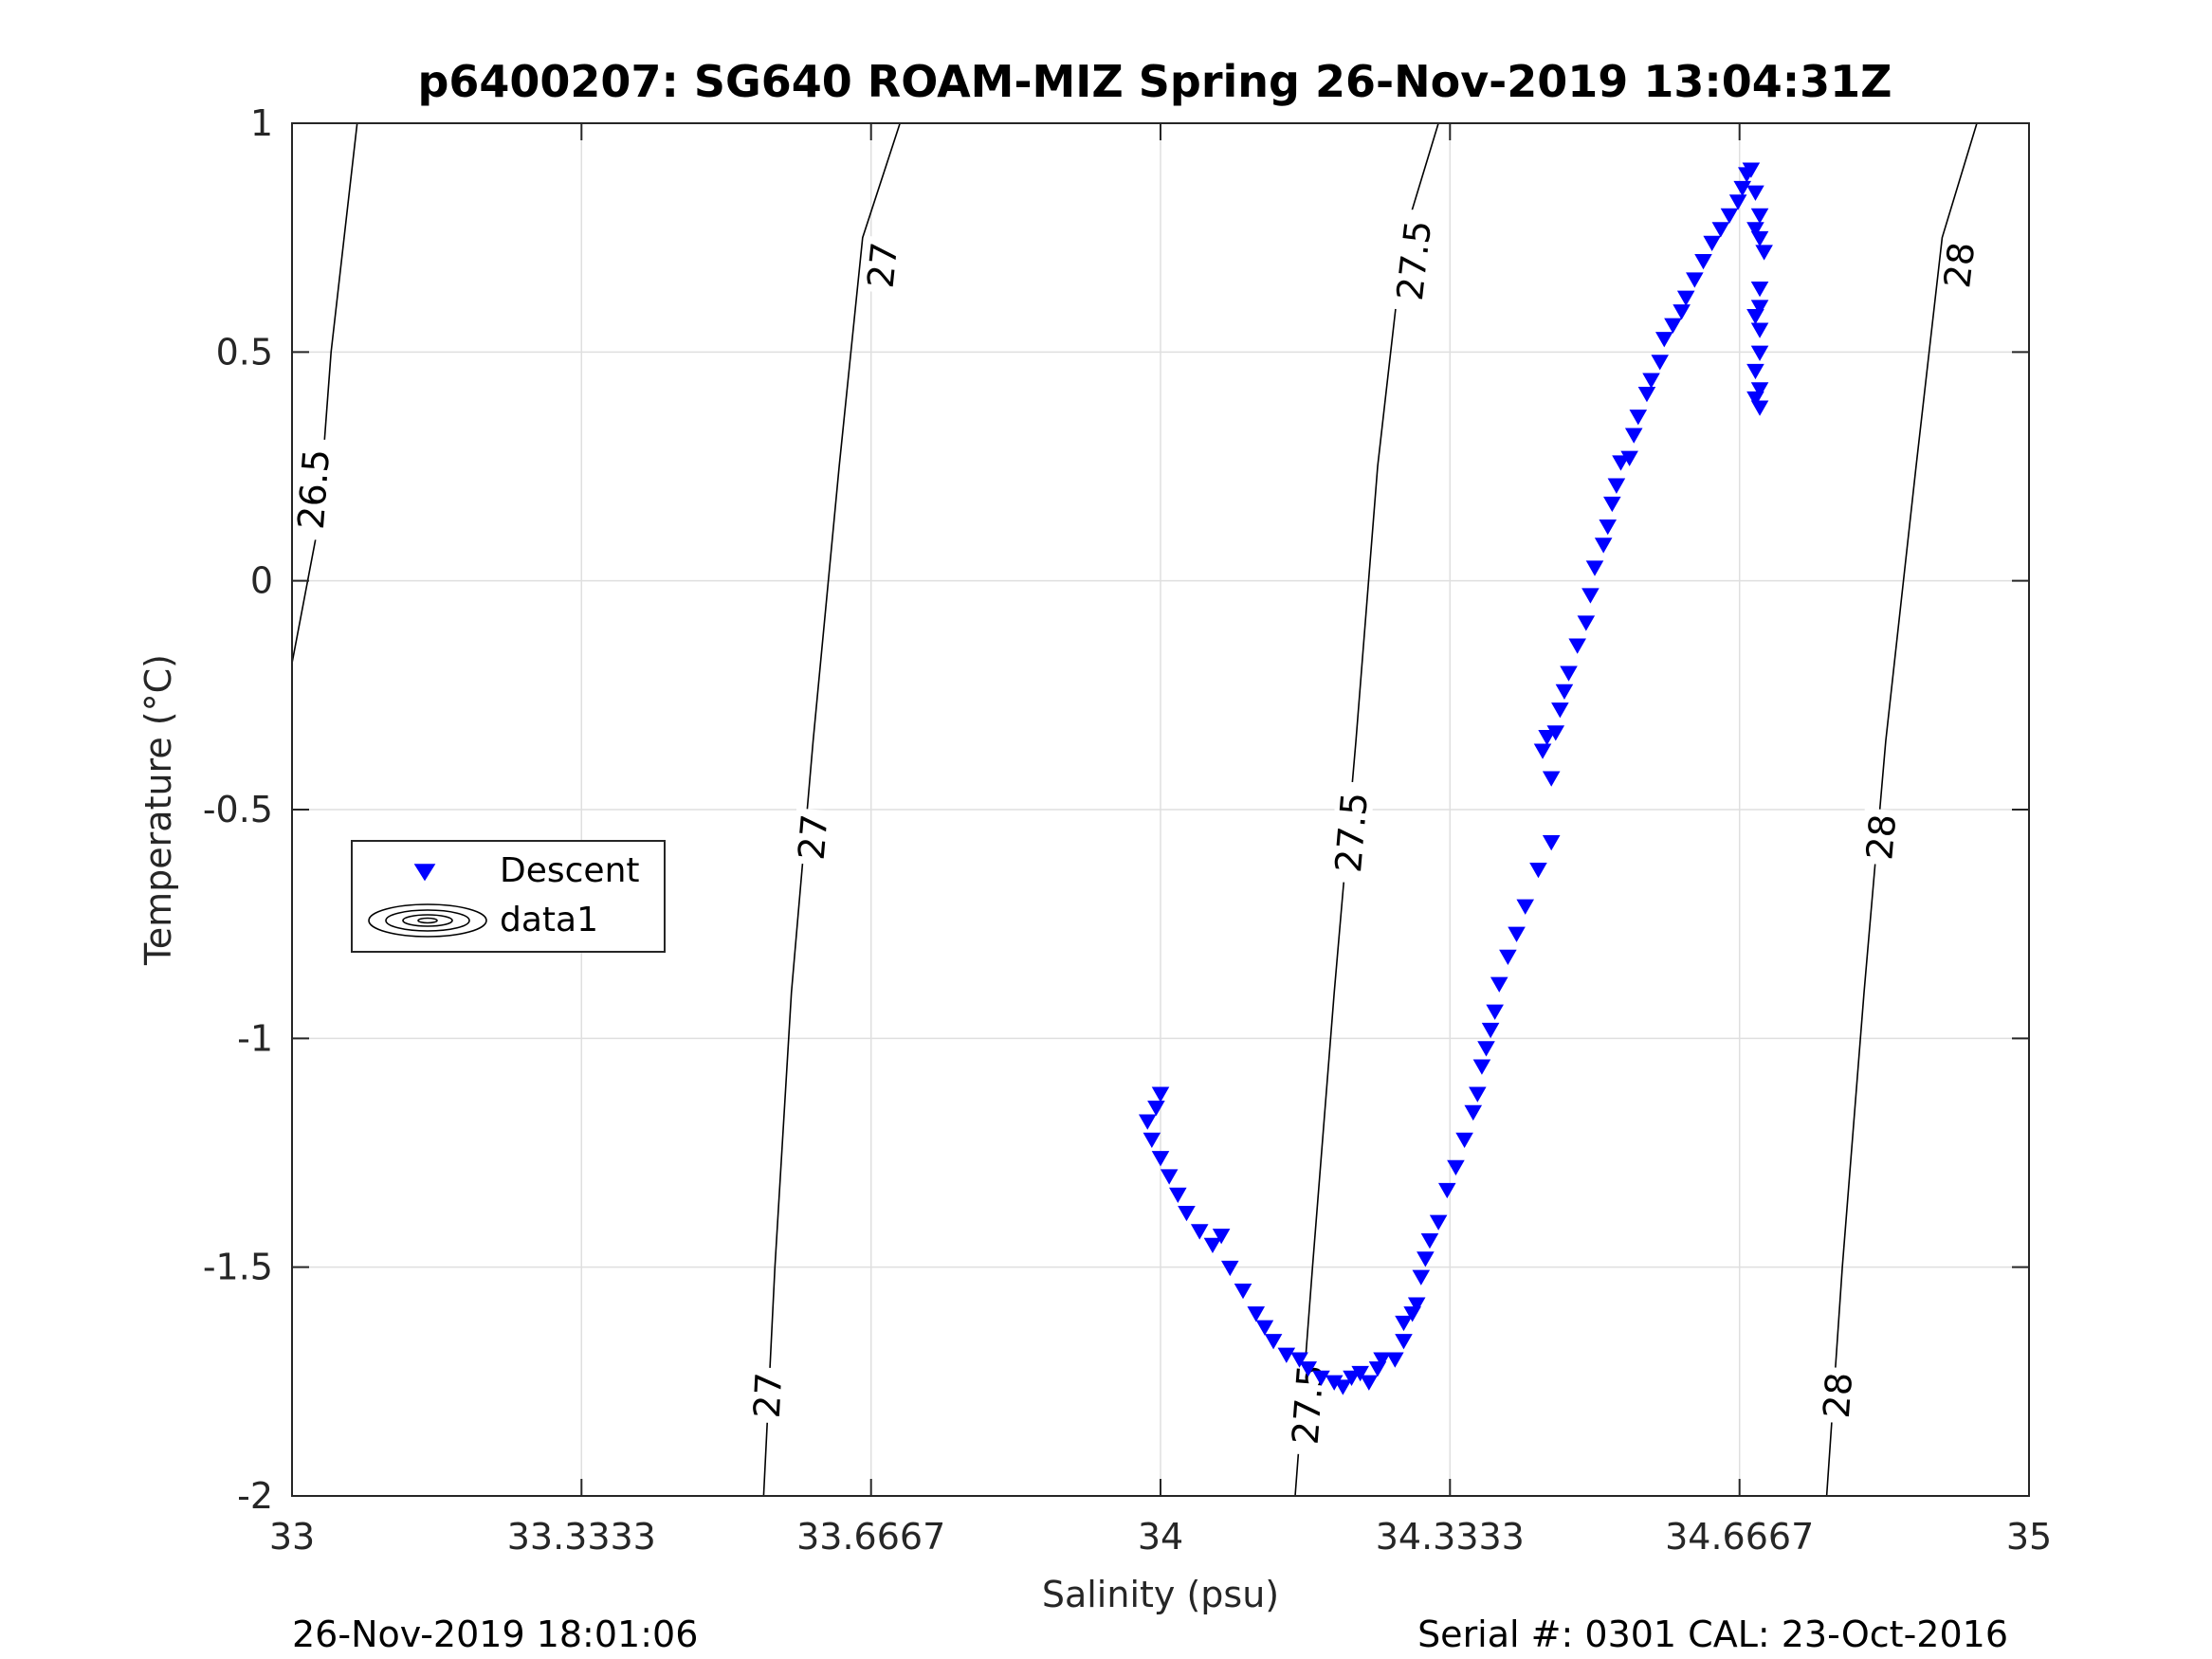 This screenshot has height=1659, width=2212. What do you see at coordinates (870, 1537) in the screenshot?
I see `x-tick-label: 33.6667` at bounding box center [870, 1537].